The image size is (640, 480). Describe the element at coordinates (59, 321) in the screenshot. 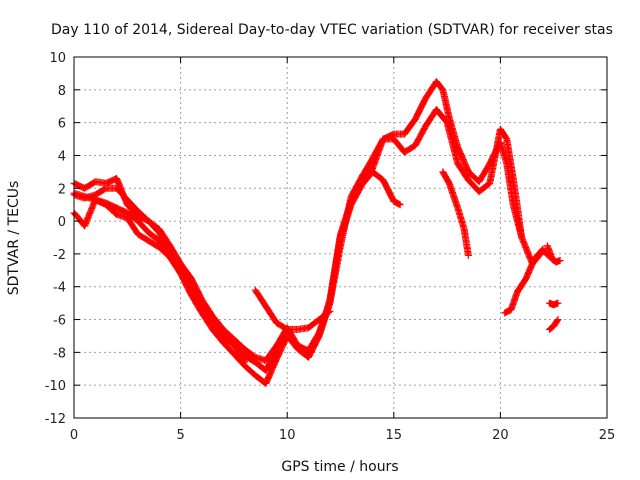

I see `y-tick-label: -6` at that location.